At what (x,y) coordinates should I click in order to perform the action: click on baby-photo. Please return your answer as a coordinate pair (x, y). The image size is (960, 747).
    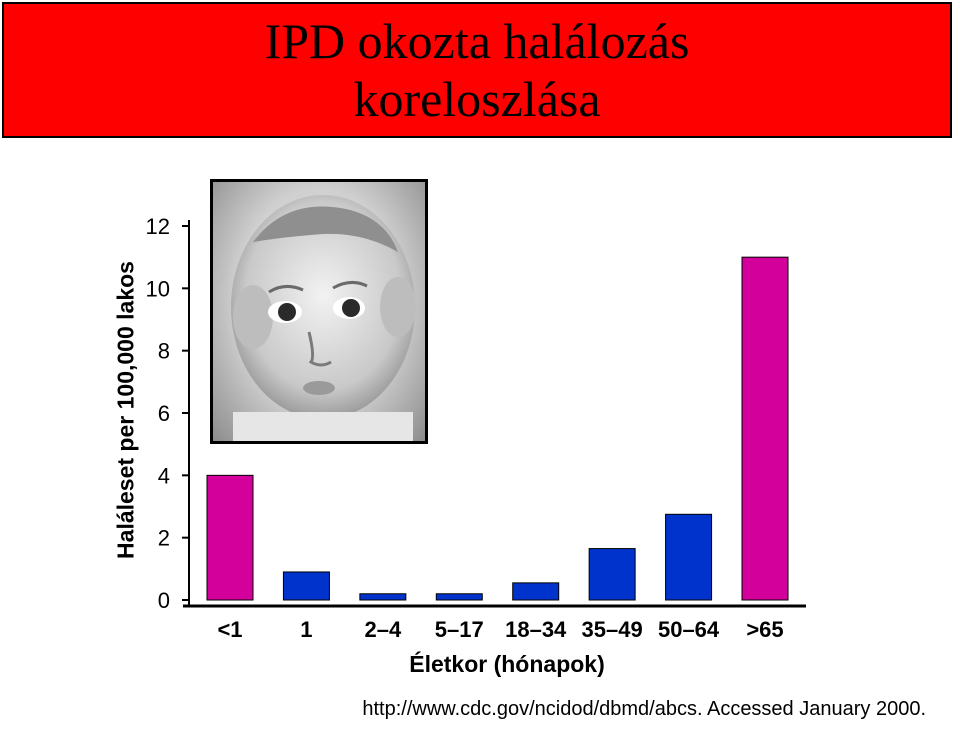
    Looking at the image, I should click on (319, 311).